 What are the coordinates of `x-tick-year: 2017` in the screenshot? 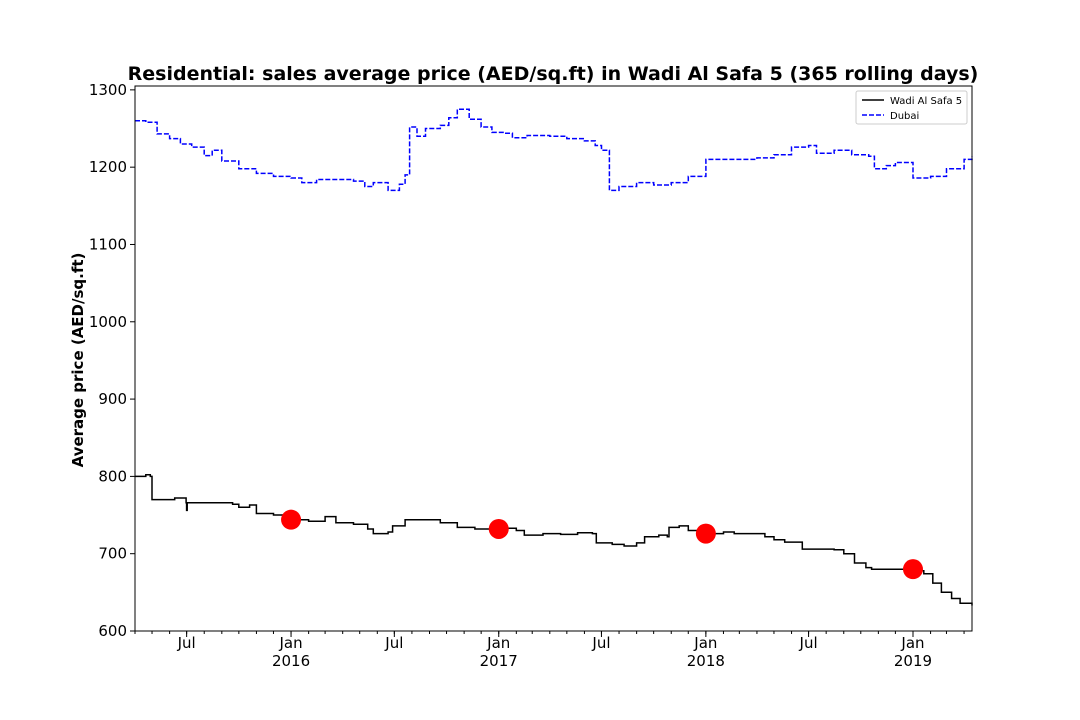 It's located at (499, 661).